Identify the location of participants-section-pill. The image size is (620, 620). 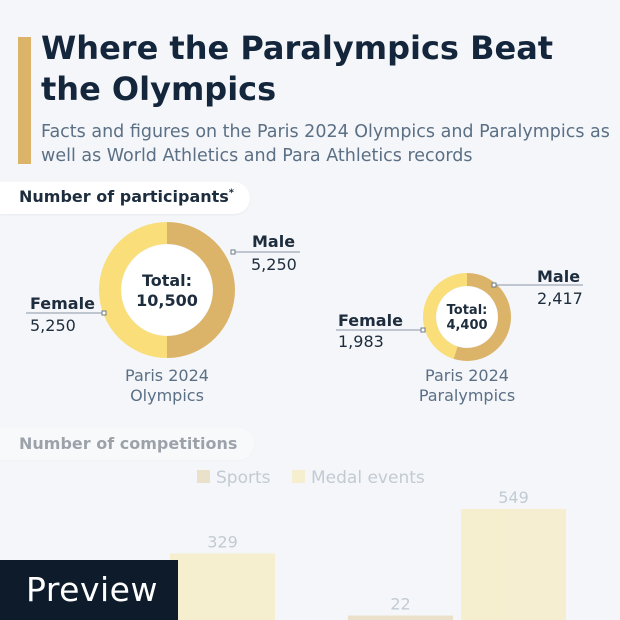
(125, 198).